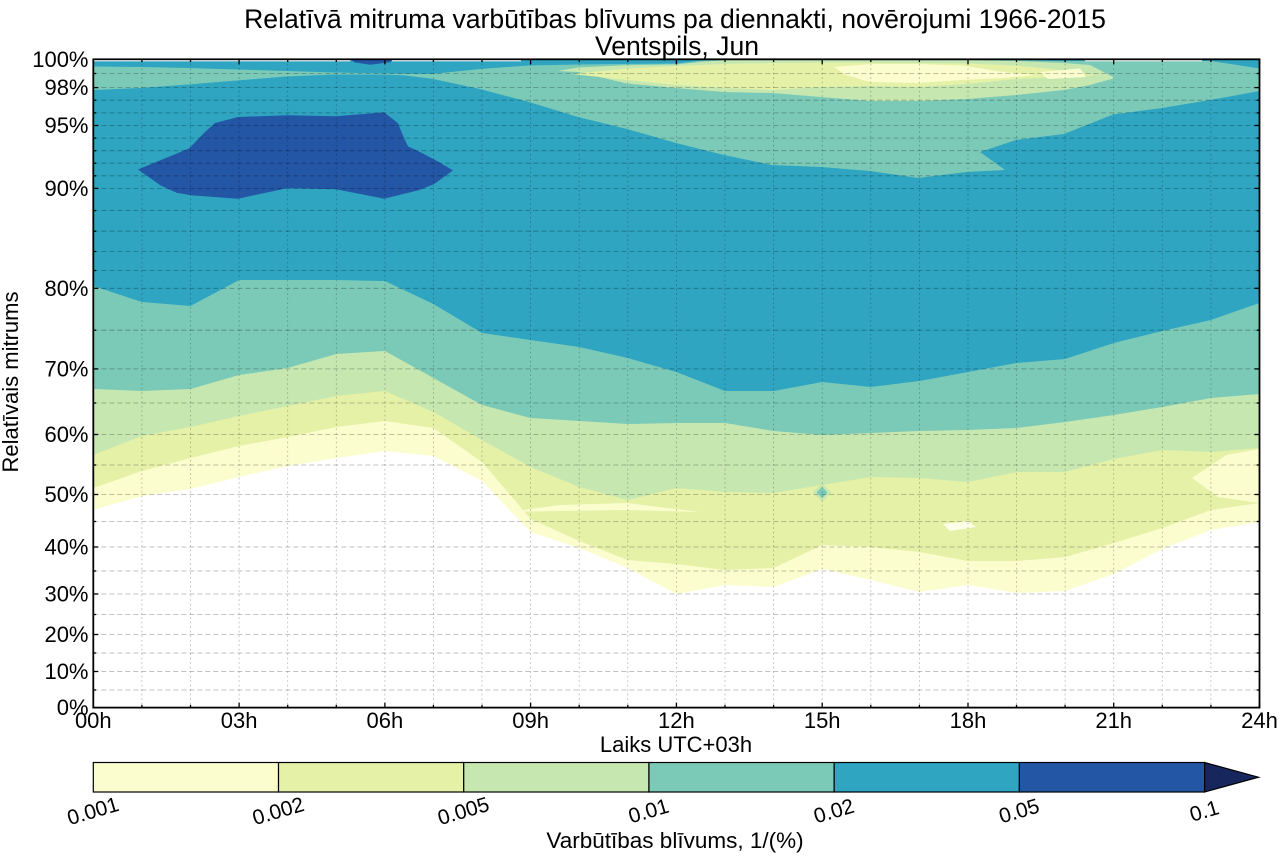 Image resolution: width=1284 pixels, height=868 pixels. Describe the element at coordinates (66, 288) in the screenshot. I see `svg-text: 80%` at that location.